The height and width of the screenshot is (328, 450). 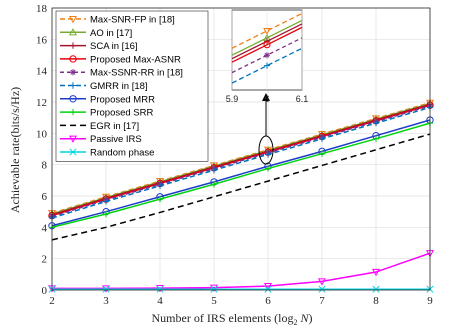 What do you see at coordinates (114, 46) in the screenshot?
I see `legend-label: SCA in [16]` at bounding box center [114, 46].